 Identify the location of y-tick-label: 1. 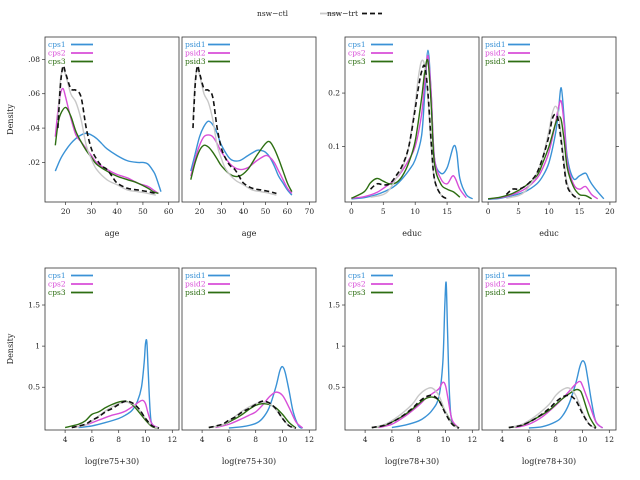
(37, 346).